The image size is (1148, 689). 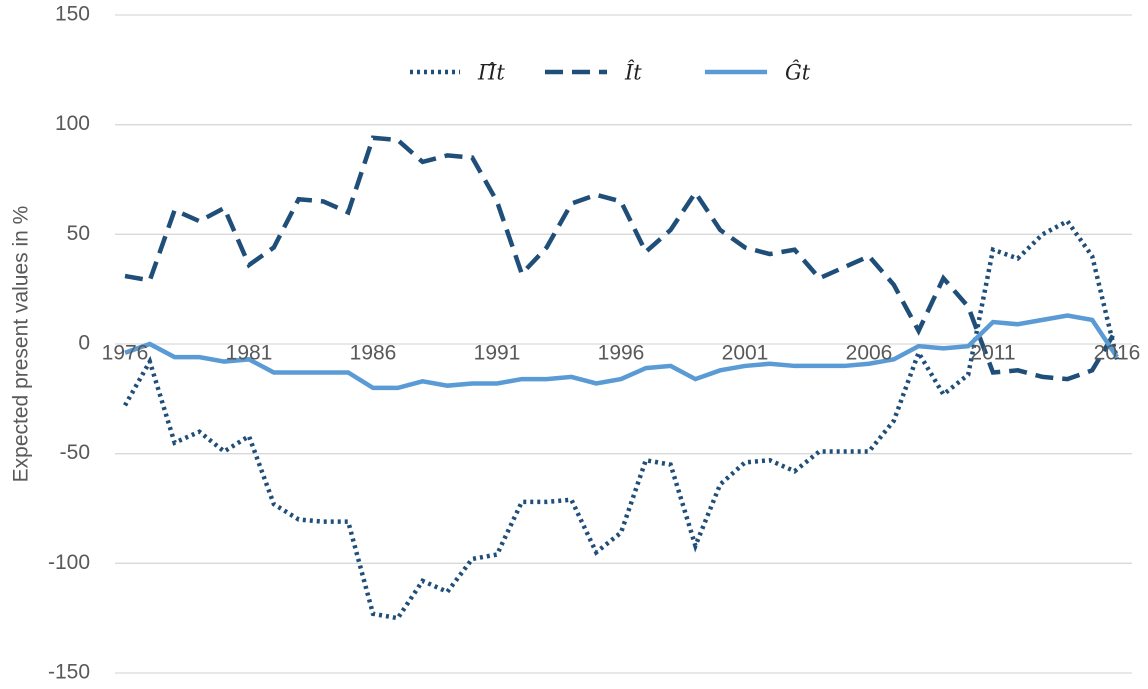 I want to click on y-axis-label: Expected present values in %, so click(x=21, y=344).